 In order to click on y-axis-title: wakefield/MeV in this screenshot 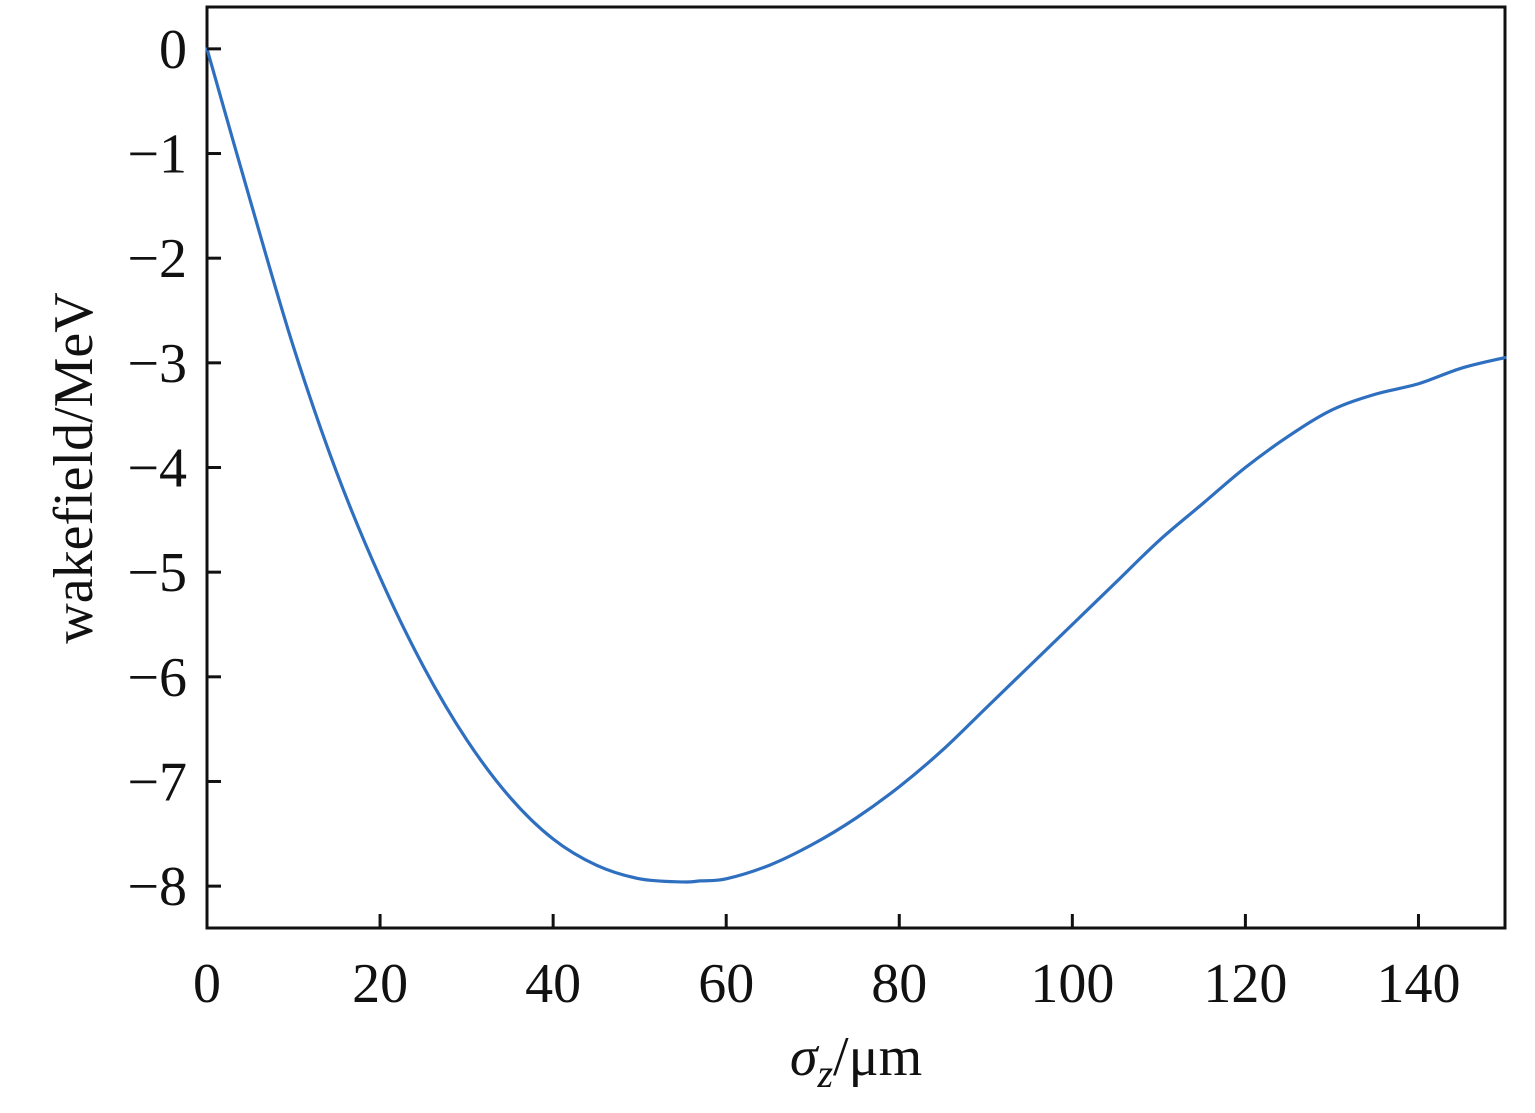, I will do `click(74, 467)`.